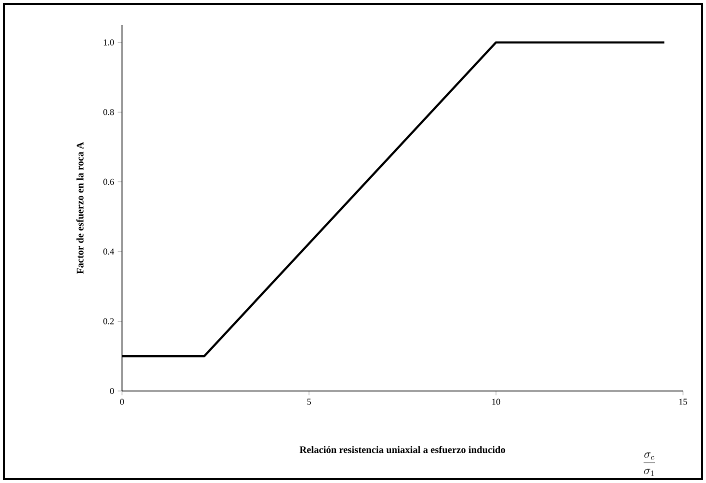 The height and width of the screenshot is (483, 706). I want to click on x-tick-label: 5, so click(309, 401).